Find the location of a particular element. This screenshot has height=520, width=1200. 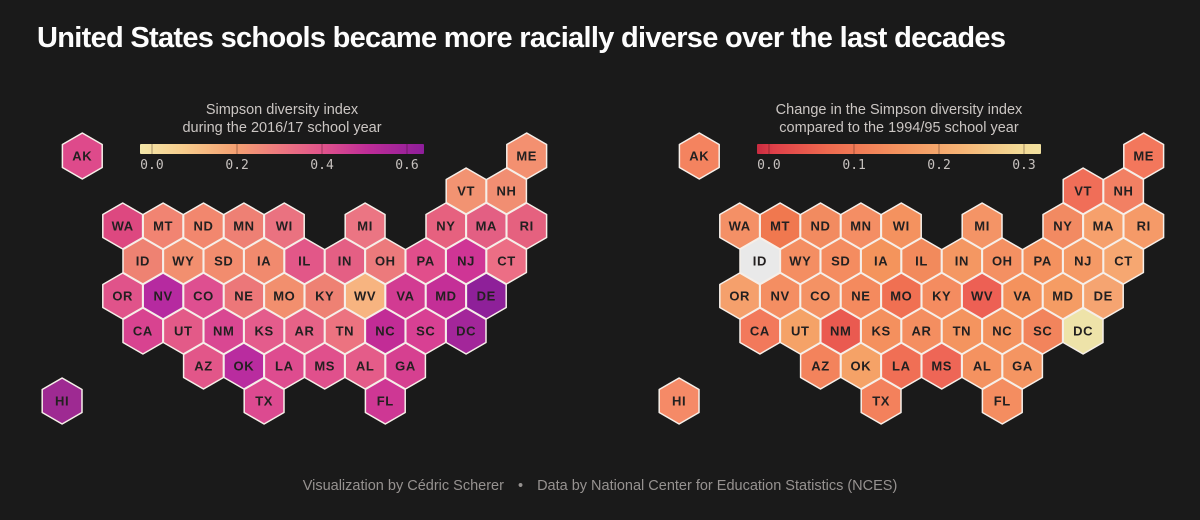

tick-label: 0.4 is located at coordinates (322, 165).